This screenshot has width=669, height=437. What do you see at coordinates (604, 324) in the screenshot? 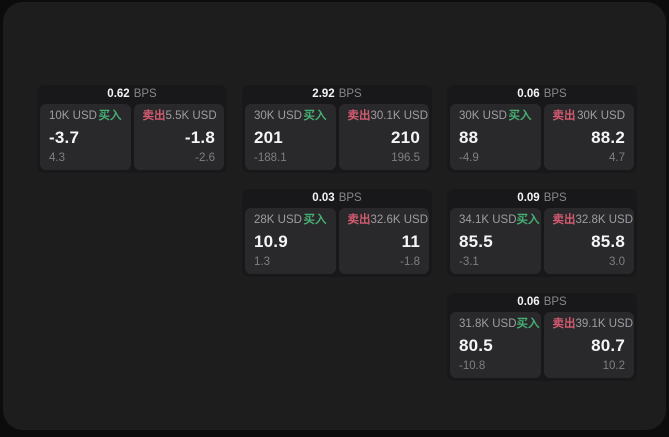
I see `sell-size: 39.1K USD` at bounding box center [604, 324].